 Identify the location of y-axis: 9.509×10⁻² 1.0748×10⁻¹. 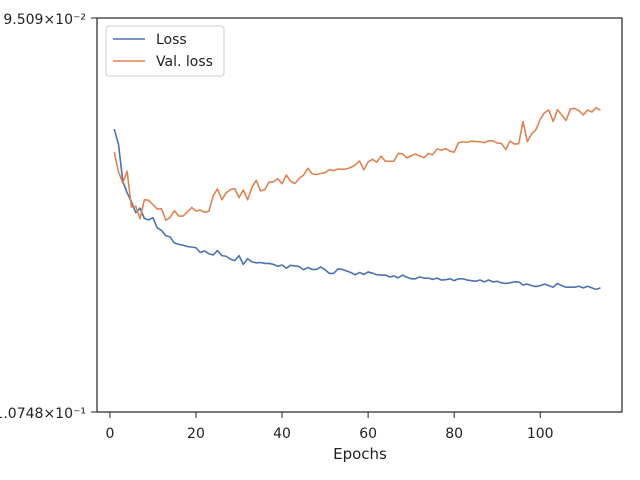
(48, 217).